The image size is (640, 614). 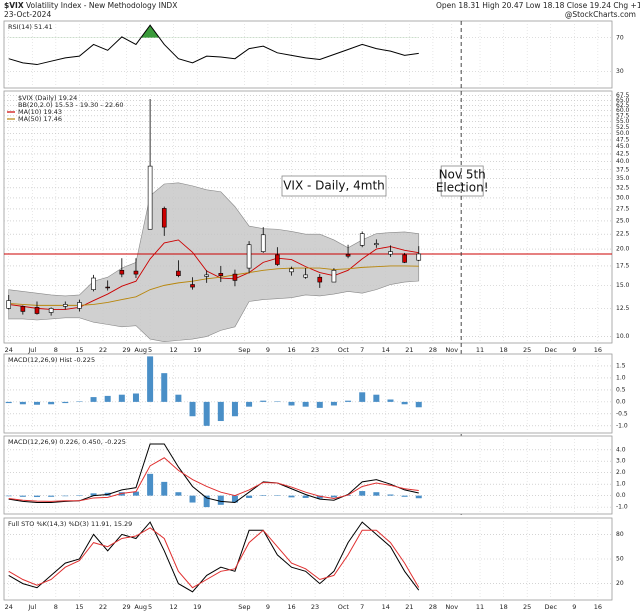 I want to click on y-tick-label: 67.5, so click(x=623, y=95).